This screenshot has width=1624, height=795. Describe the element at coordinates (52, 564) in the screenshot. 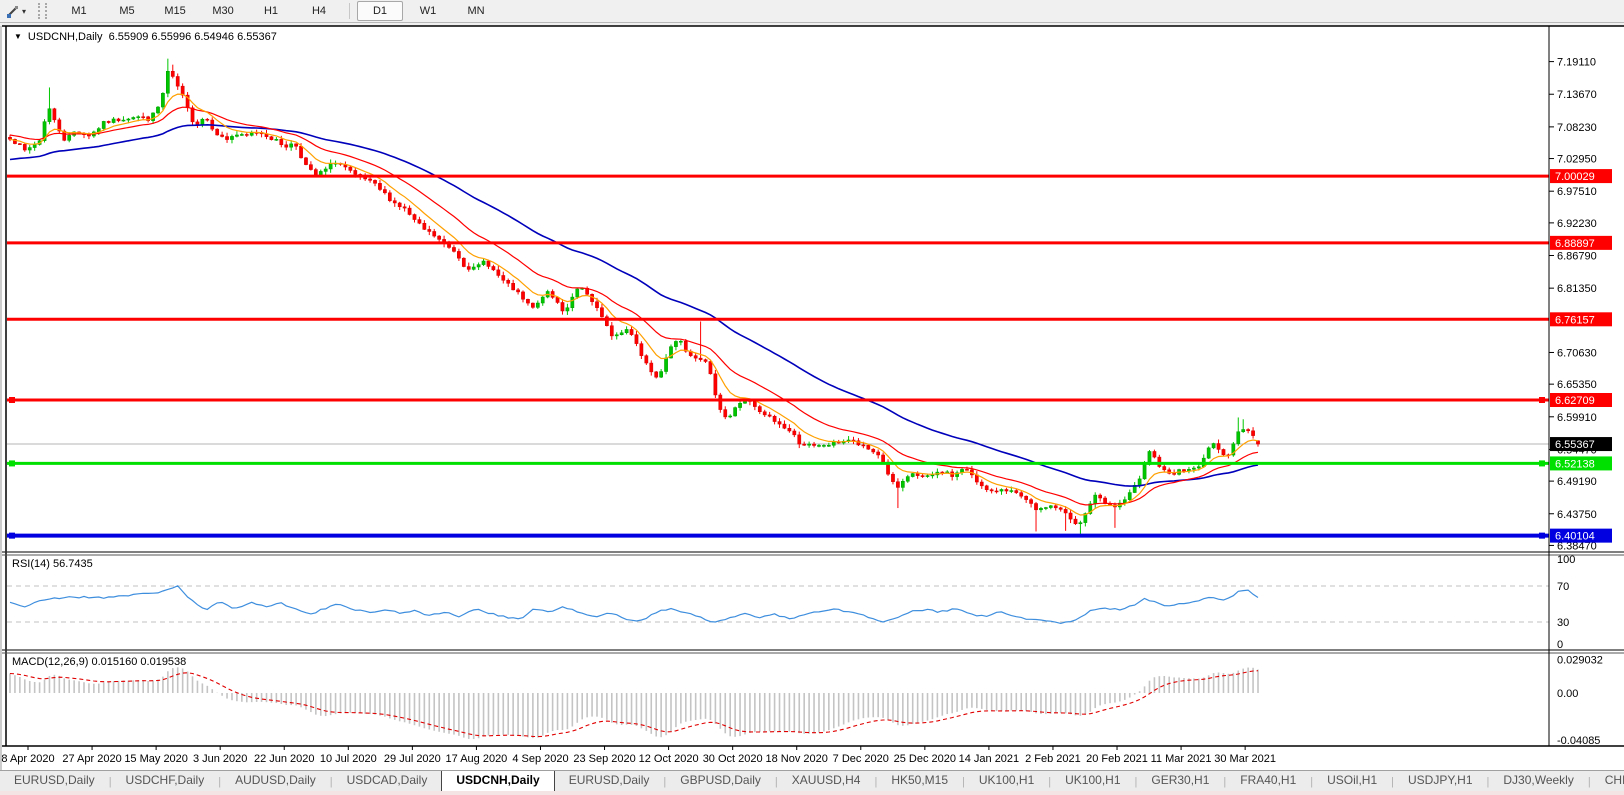

I see `rsi-indicator-title: RSI(14) 56.7435` at that location.